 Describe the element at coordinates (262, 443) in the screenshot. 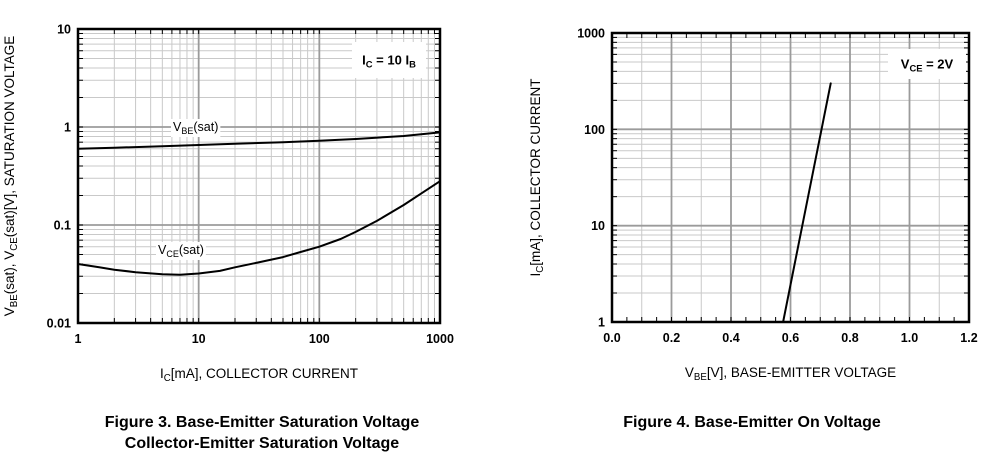

I see `figure3-caption-line2: Collector-Emitter Saturation Voltage` at that location.